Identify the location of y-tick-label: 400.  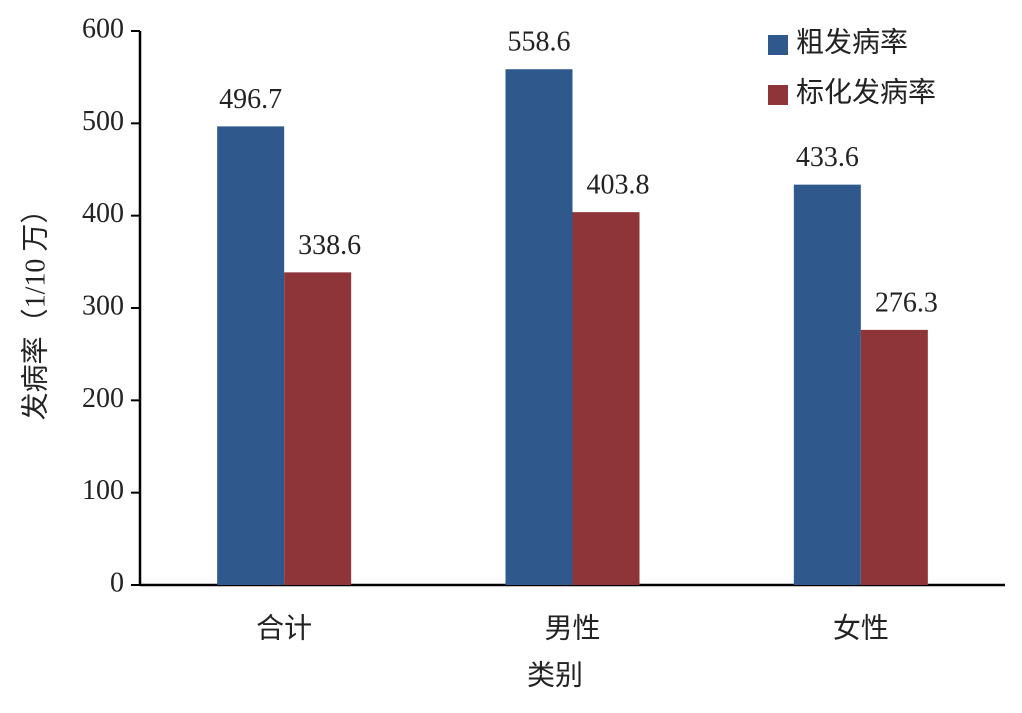
(103, 213).